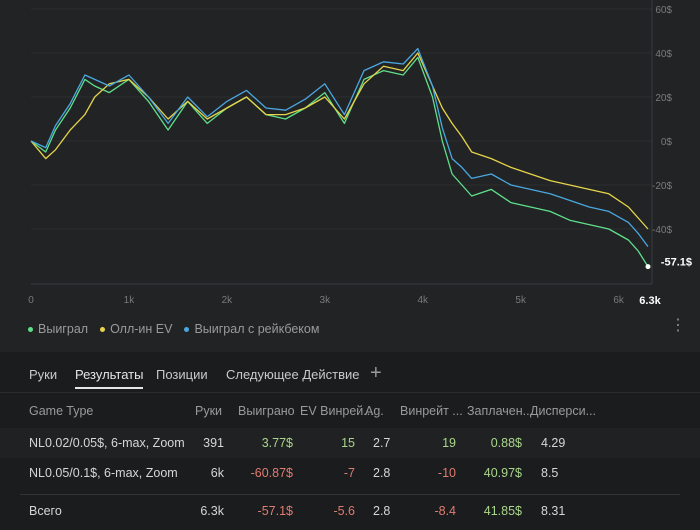 The image size is (700, 530). I want to click on col-won: Выиграно, so click(266, 411).